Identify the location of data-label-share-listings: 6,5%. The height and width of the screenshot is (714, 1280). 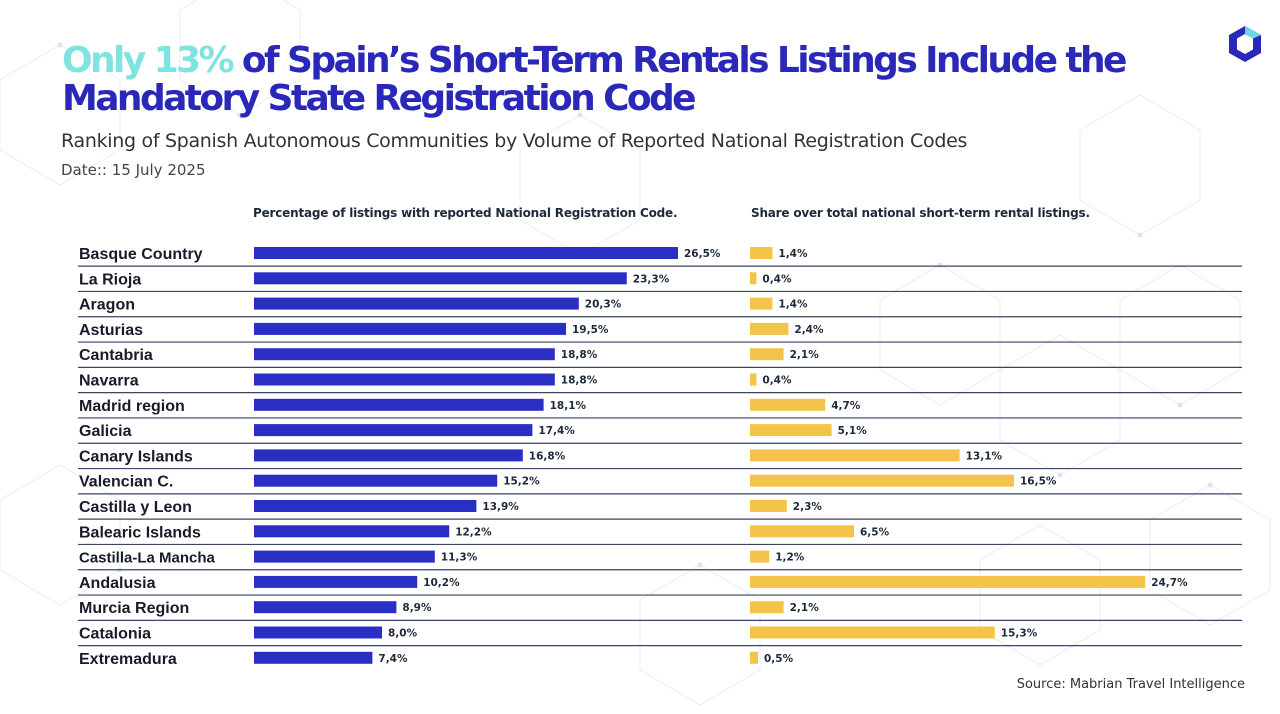
(875, 532).